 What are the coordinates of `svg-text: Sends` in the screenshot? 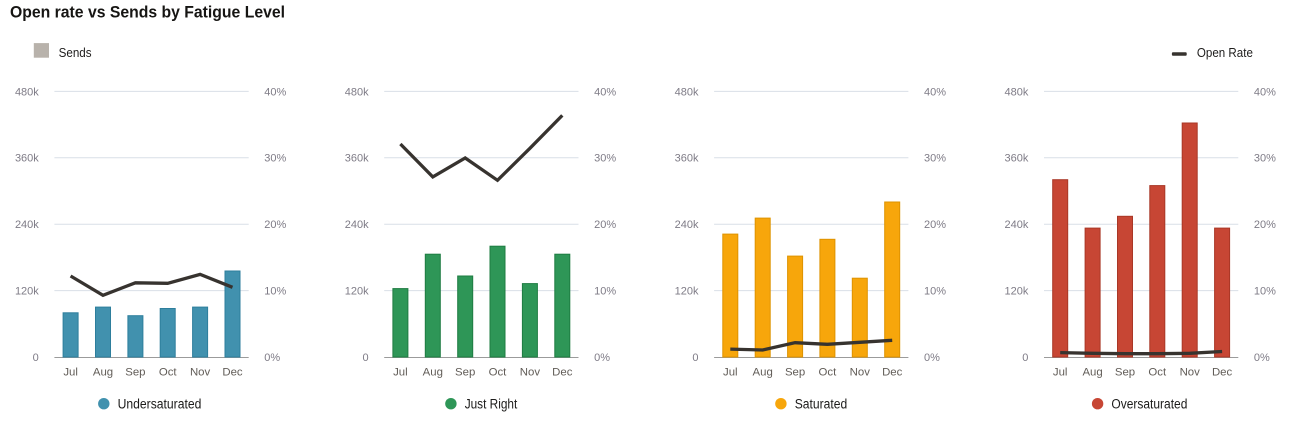 It's located at (75, 52).